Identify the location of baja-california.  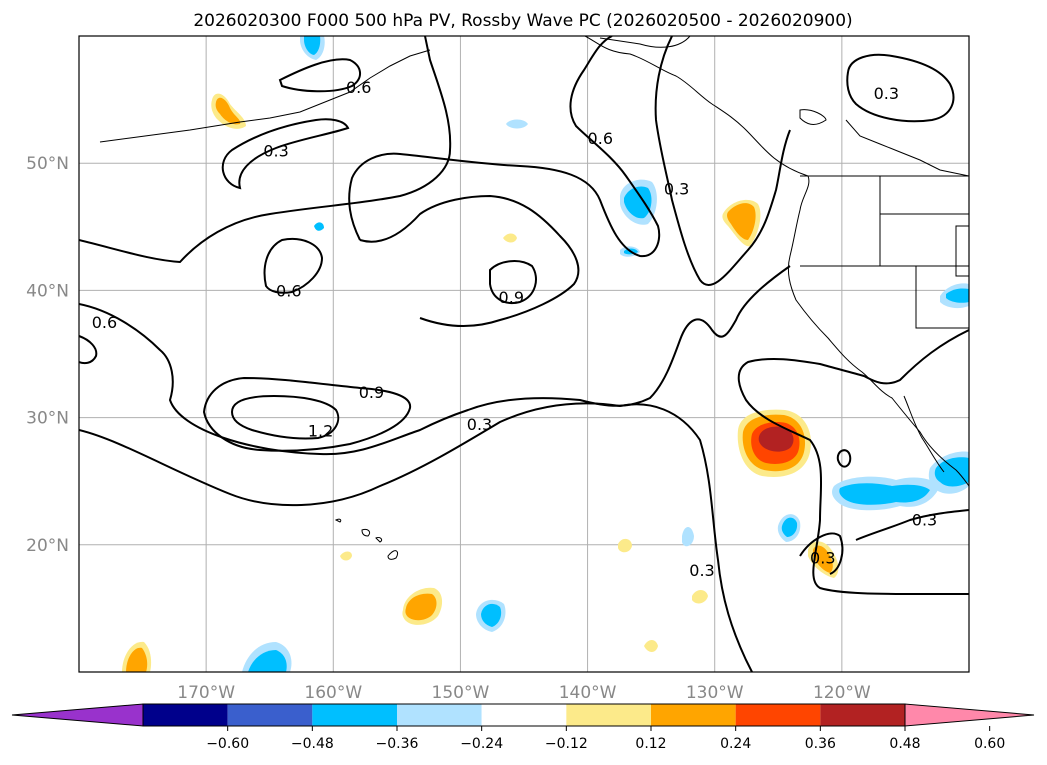
(924, 434).